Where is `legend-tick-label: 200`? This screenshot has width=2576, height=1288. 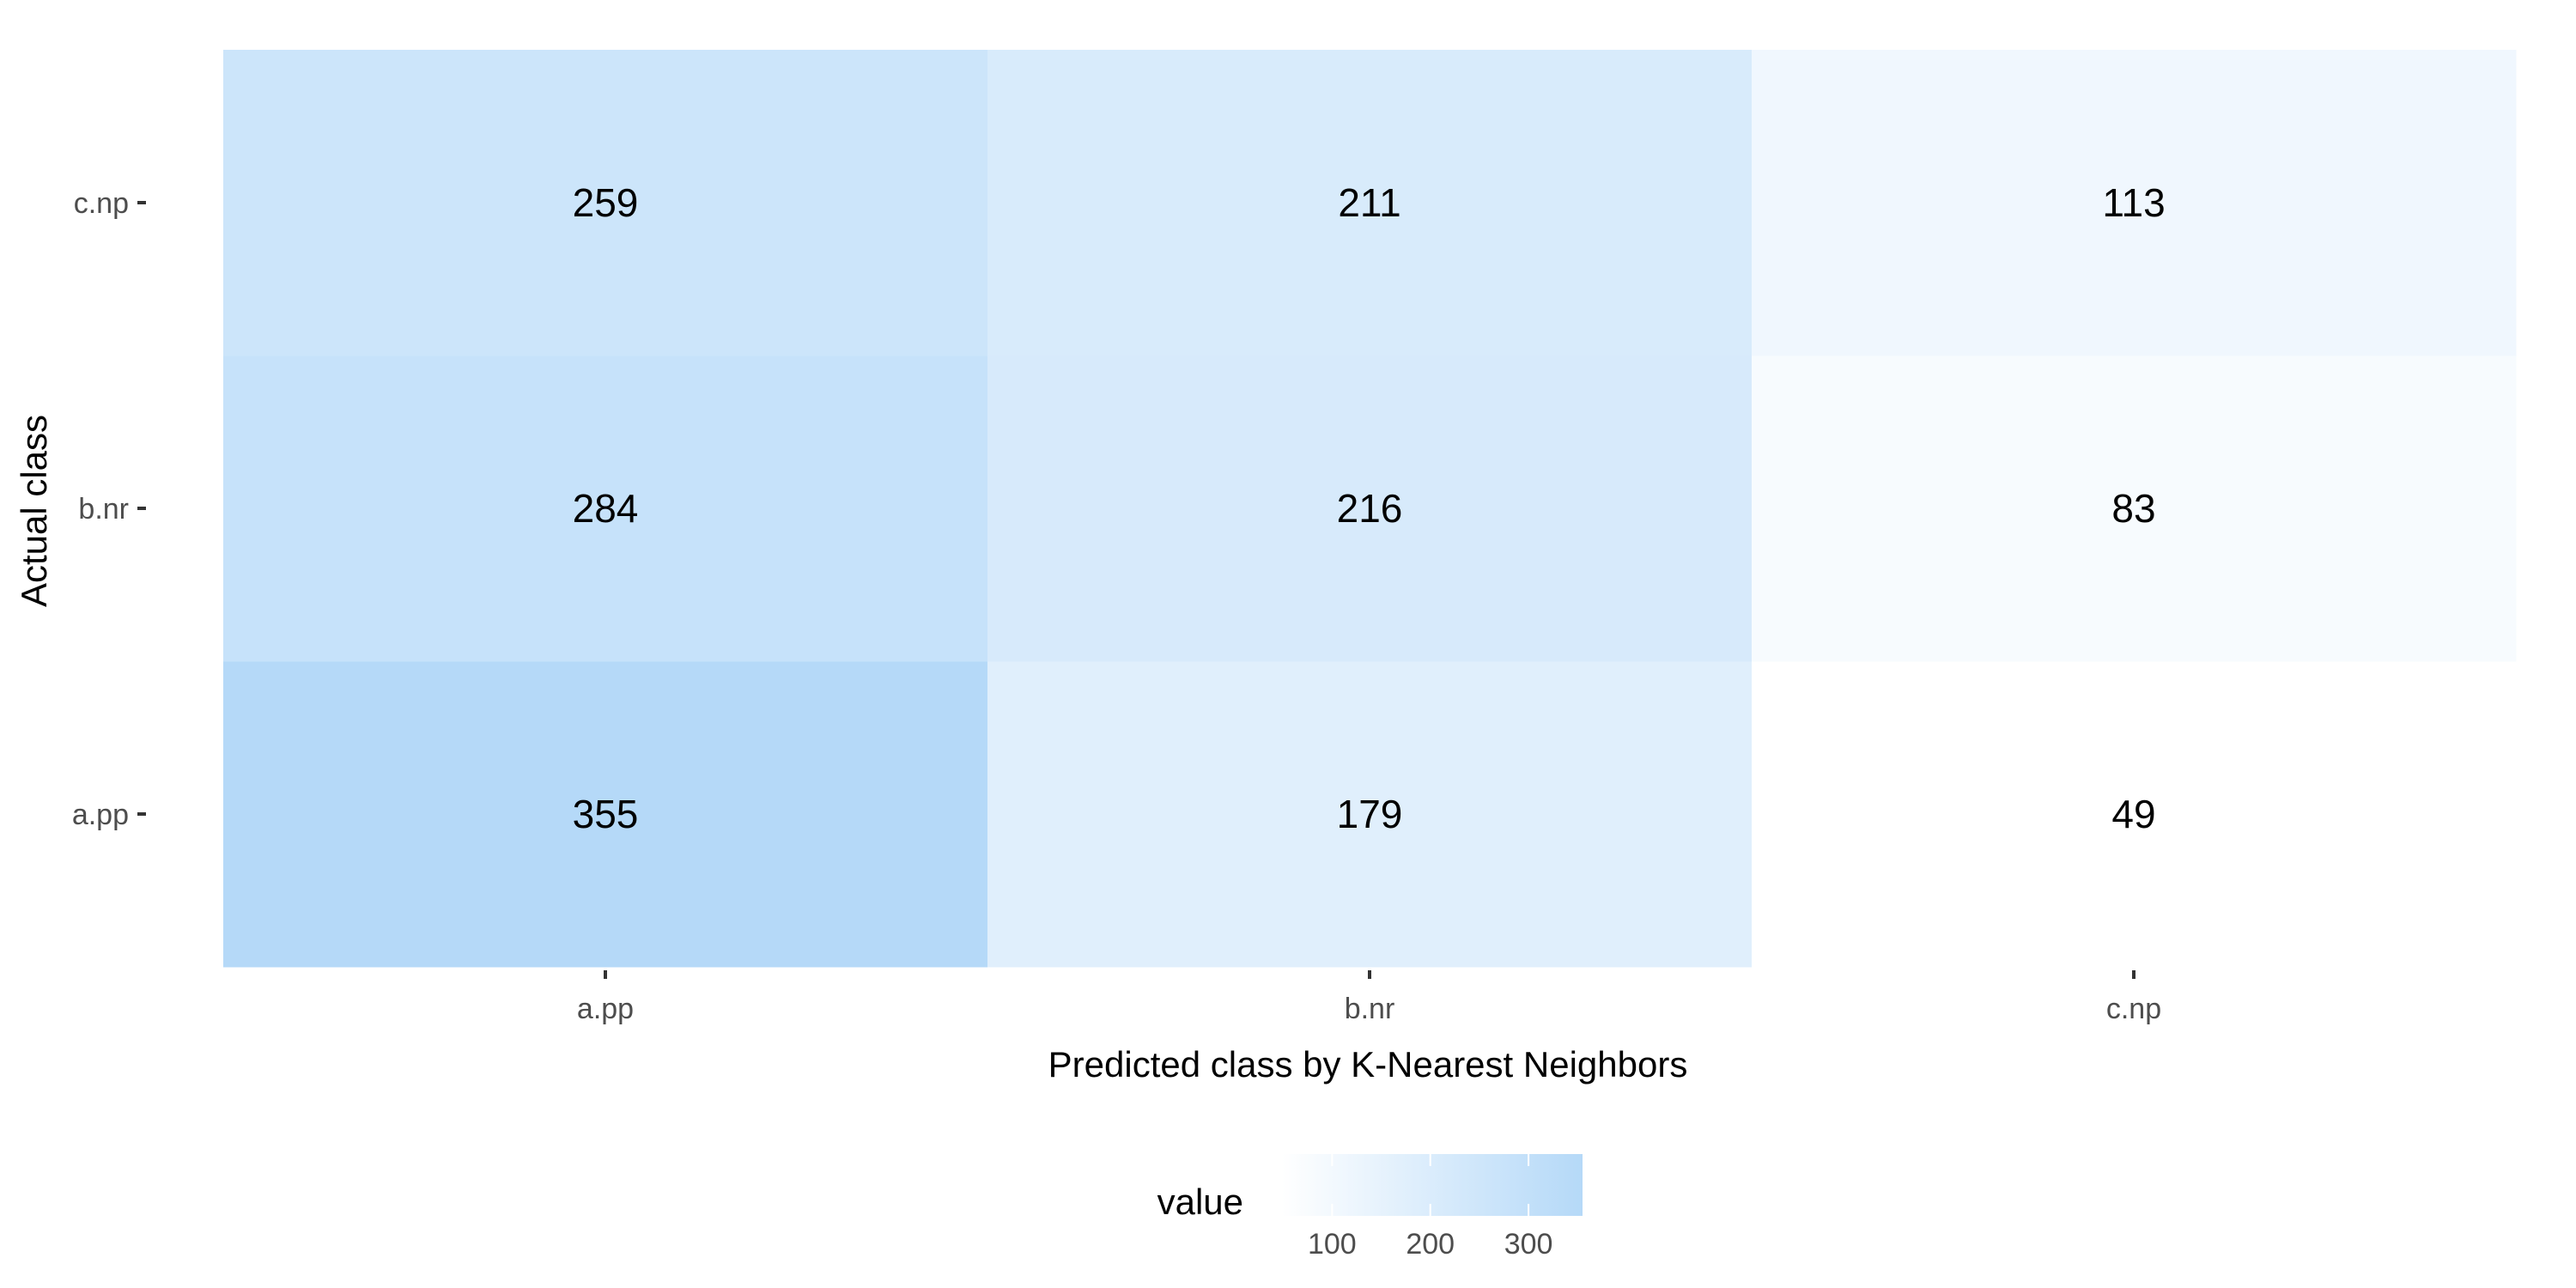
legend-tick-label: 200 is located at coordinates (1430, 1244).